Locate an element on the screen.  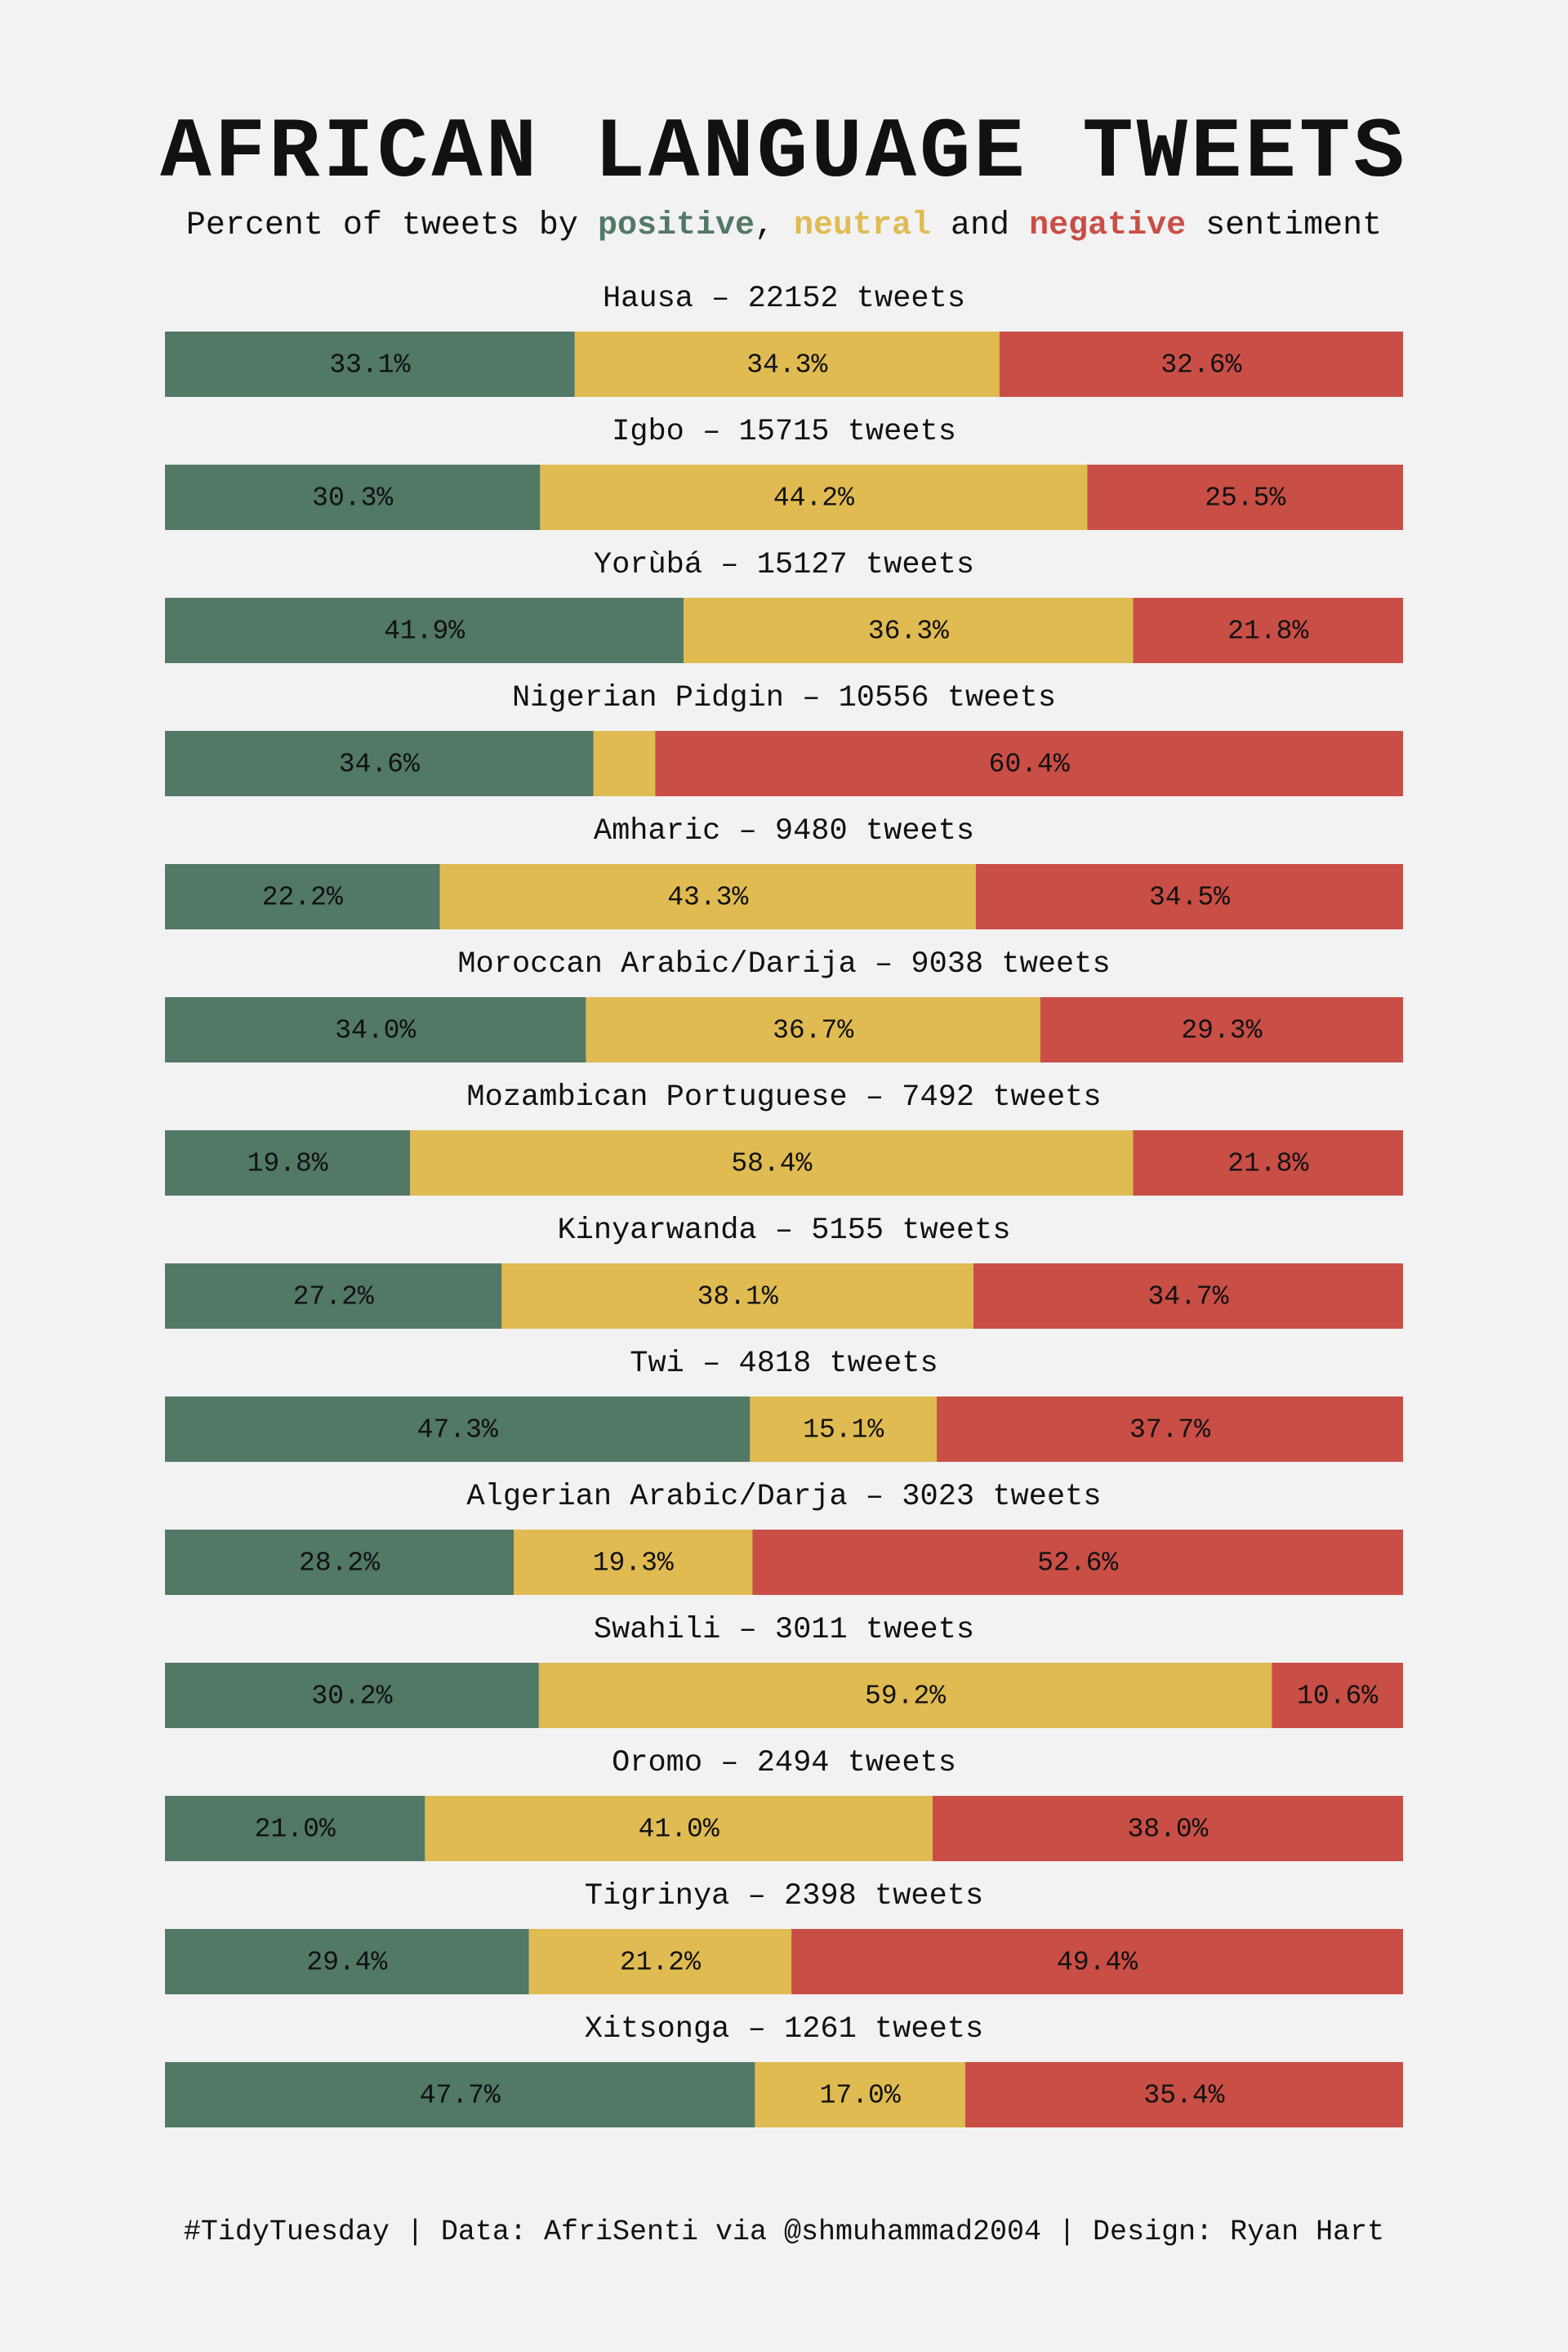
positive-value-label: 30.2% is located at coordinates (351, 1697).